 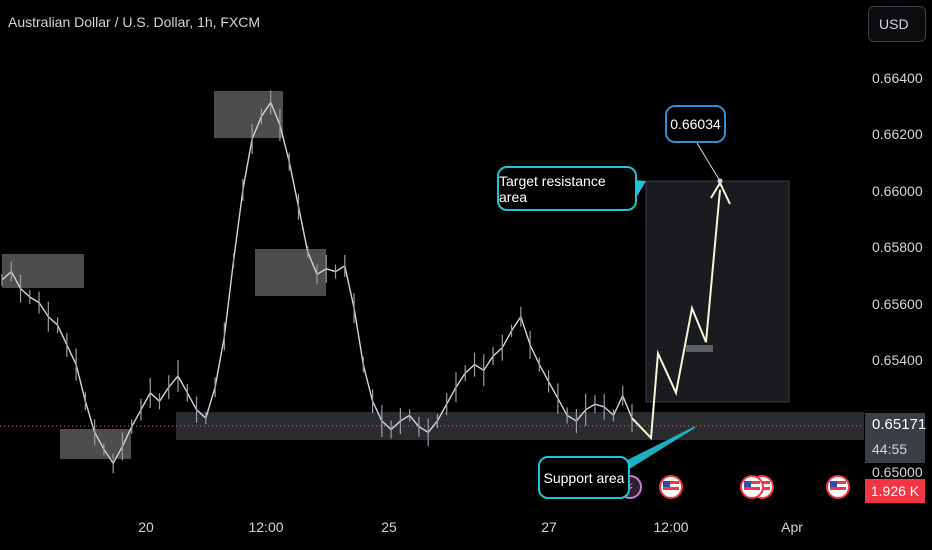 What do you see at coordinates (897, 247) in the screenshot?
I see `y-tick-label: 0.65800` at bounding box center [897, 247].